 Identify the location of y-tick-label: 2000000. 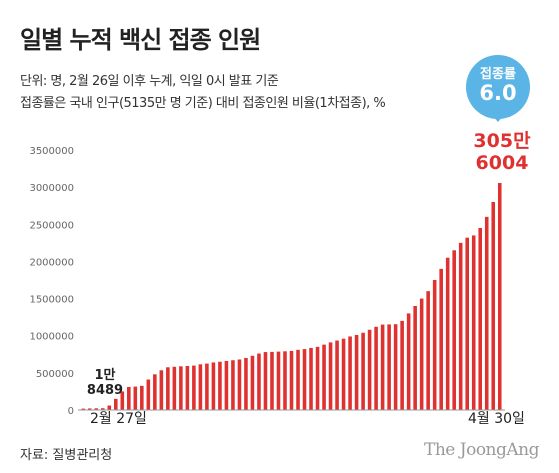
(51, 262).